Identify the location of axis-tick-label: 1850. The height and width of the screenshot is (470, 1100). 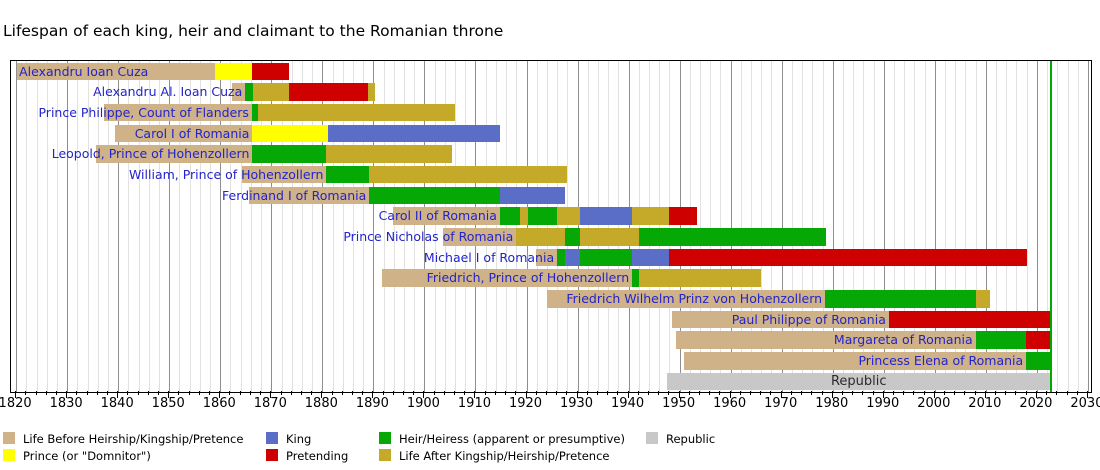
(168, 403).